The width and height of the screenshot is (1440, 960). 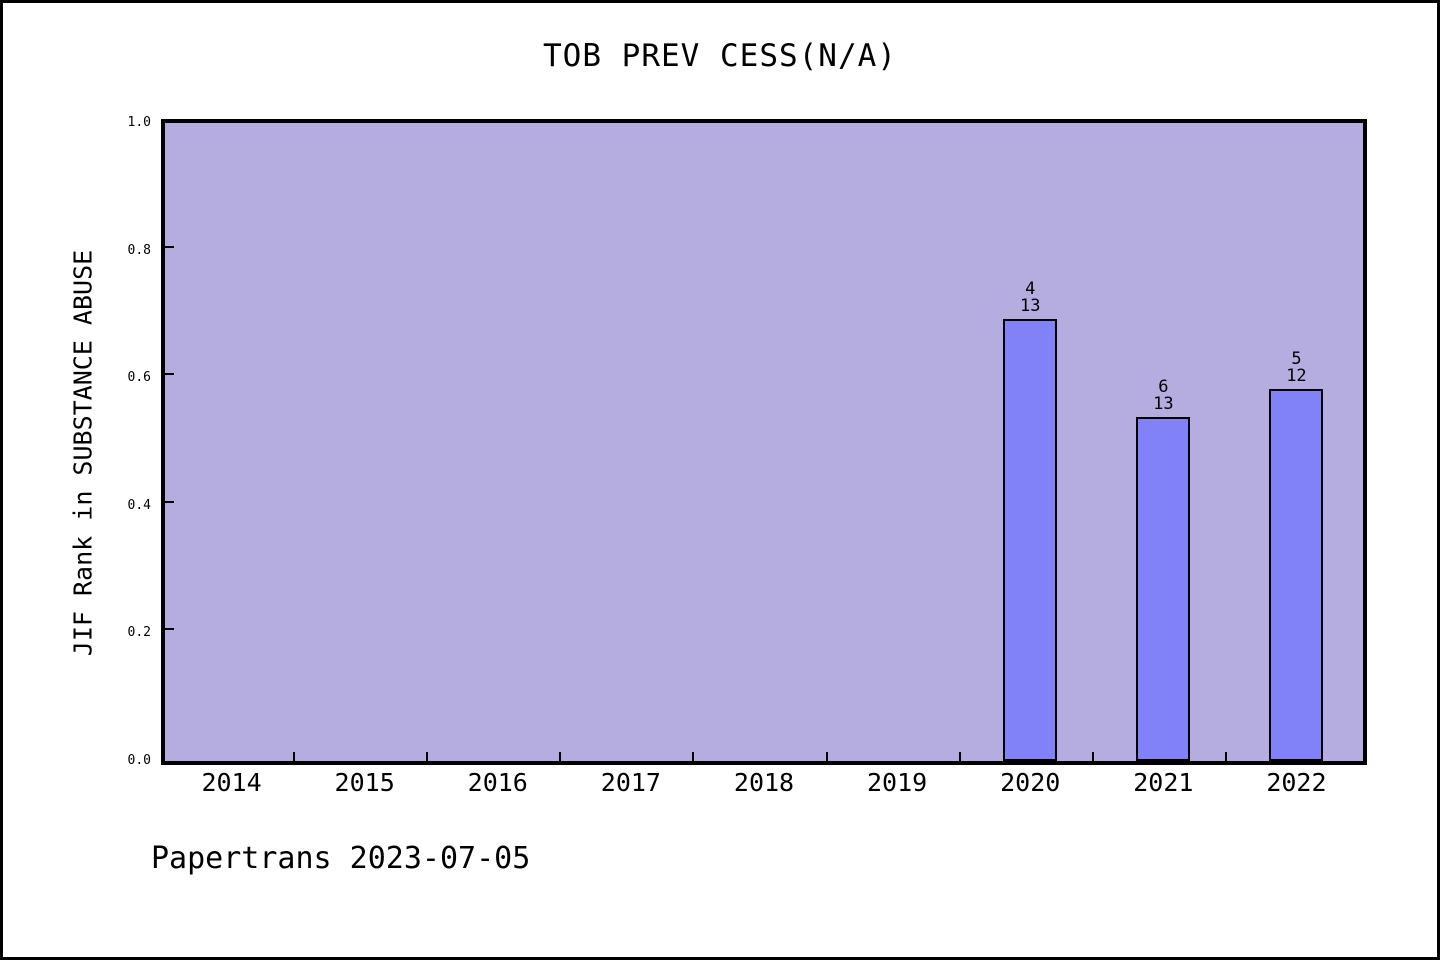 What do you see at coordinates (630, 782) in the screenshot?
I see `x-tick-label: 2017` at bounding box center [630, 782].